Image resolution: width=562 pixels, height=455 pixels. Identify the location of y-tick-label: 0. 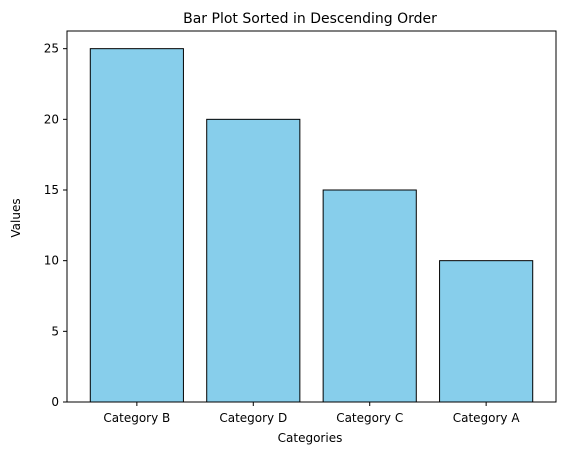
(55, 402).